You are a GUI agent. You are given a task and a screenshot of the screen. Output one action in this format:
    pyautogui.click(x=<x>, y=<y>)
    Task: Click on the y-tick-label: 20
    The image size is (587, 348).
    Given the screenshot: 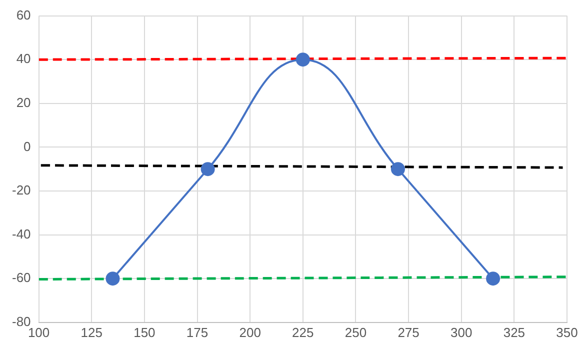 What is the action you would take?
    pyautogui.click(x=23, y=102)
    